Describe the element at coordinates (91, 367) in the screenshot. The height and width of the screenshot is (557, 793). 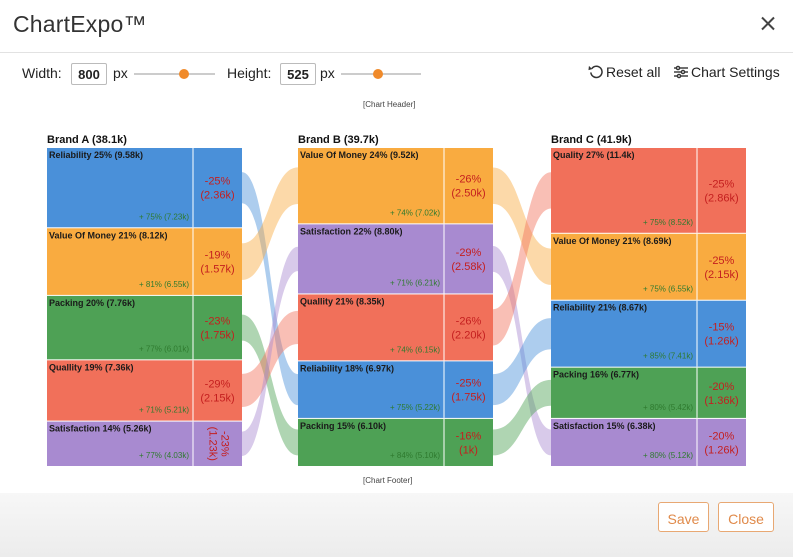
I see `node-label: Quallity 19% (7.36k)` at that location.